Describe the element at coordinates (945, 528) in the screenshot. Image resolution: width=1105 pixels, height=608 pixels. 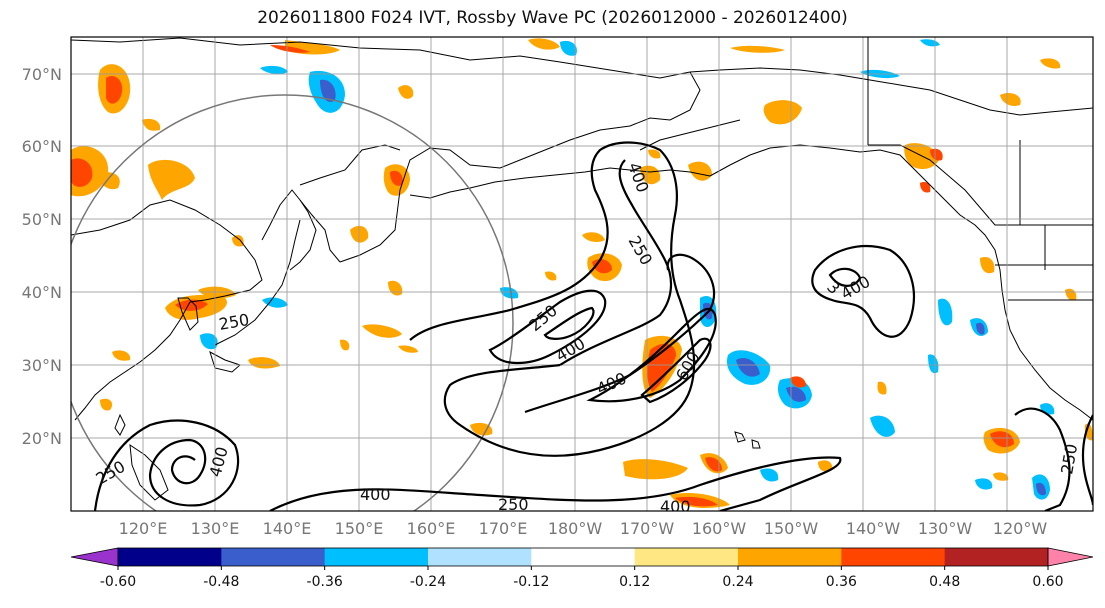
I see `lon-tick-label: 130°W` at that location.